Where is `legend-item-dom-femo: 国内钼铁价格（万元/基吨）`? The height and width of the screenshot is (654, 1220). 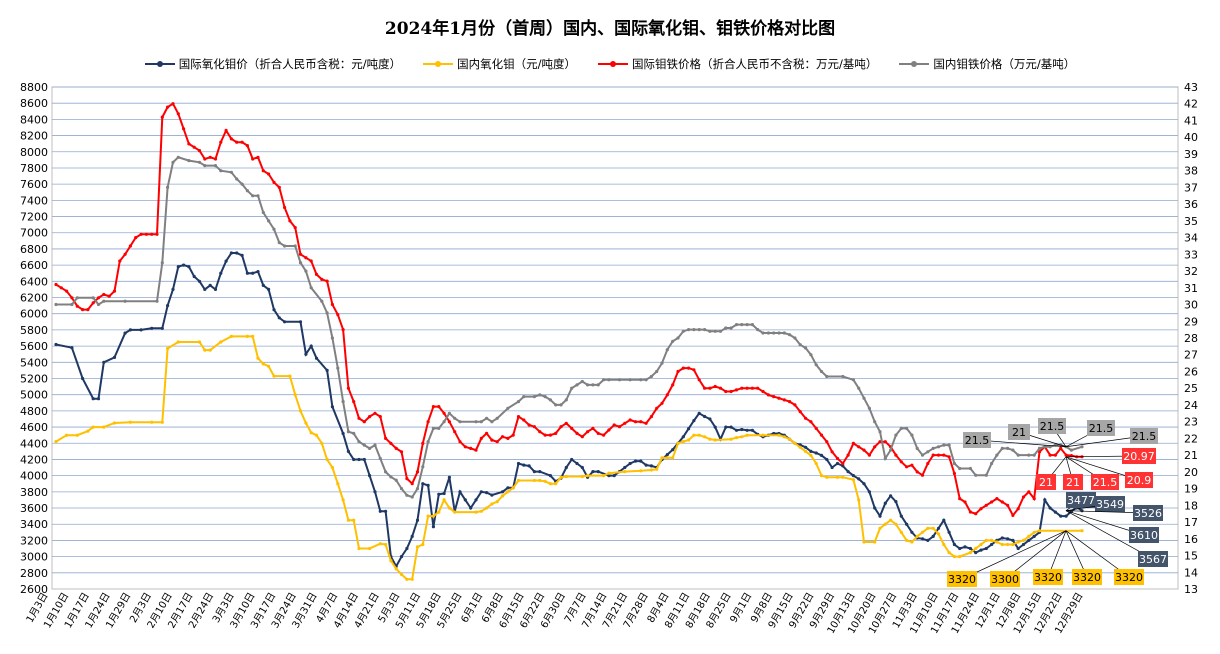 legend-item-dom-femo: 国内钼铁价格（万元/基吨） is located at coordinates (987, 64).